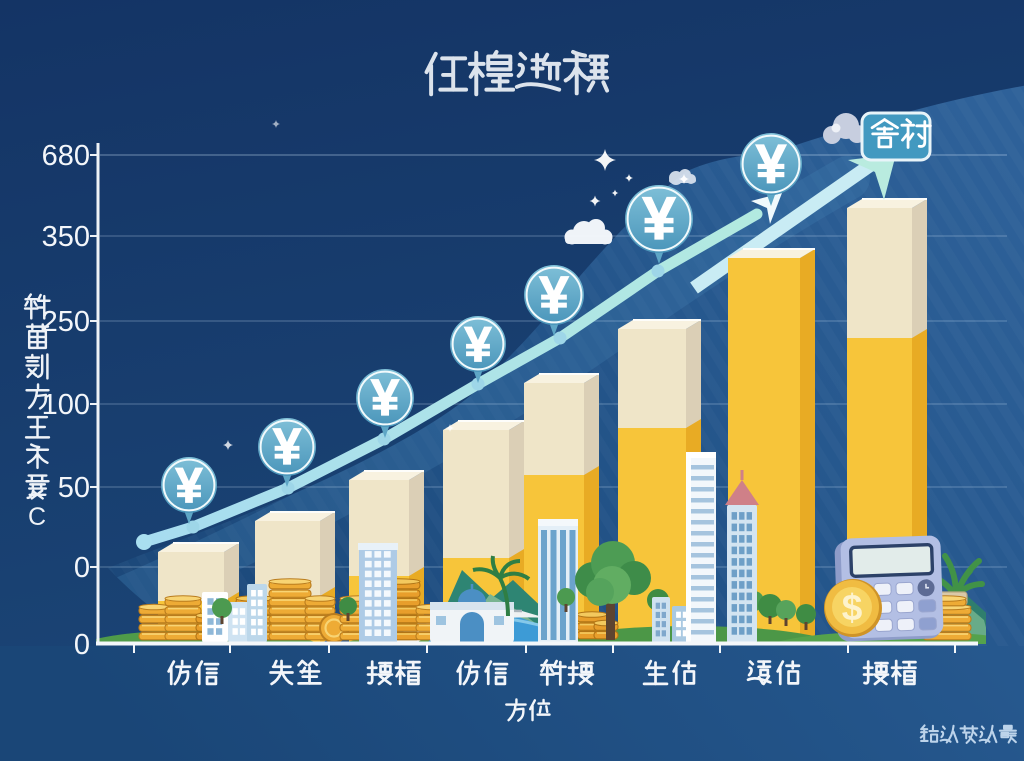 The width and height of the screenshot is (1024, 761). Describe the element at coordinates (66, 405) in the screenshot. I see `svg-text: 100` at that location.